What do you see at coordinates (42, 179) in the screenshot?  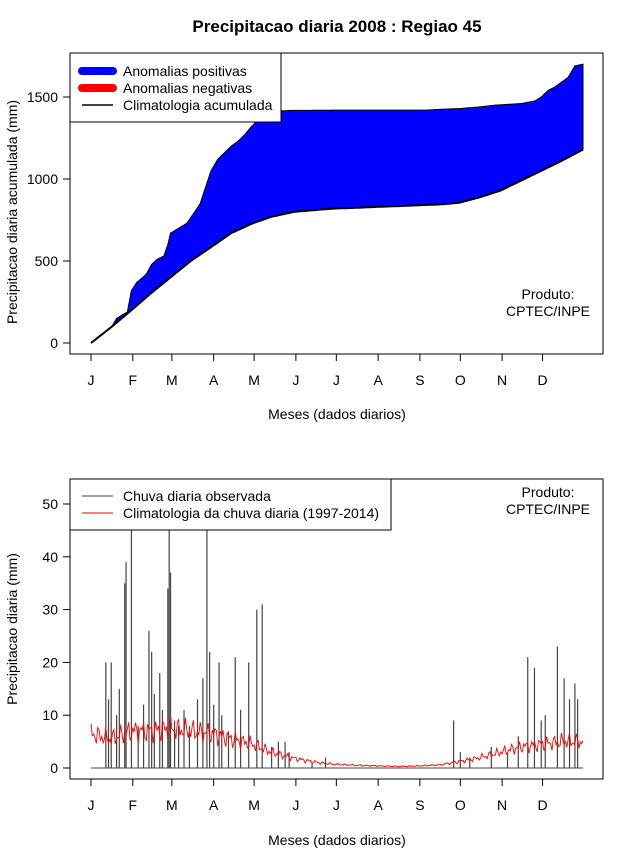 I see `y-tick-label: 1000` at bounding box center [42, 179].